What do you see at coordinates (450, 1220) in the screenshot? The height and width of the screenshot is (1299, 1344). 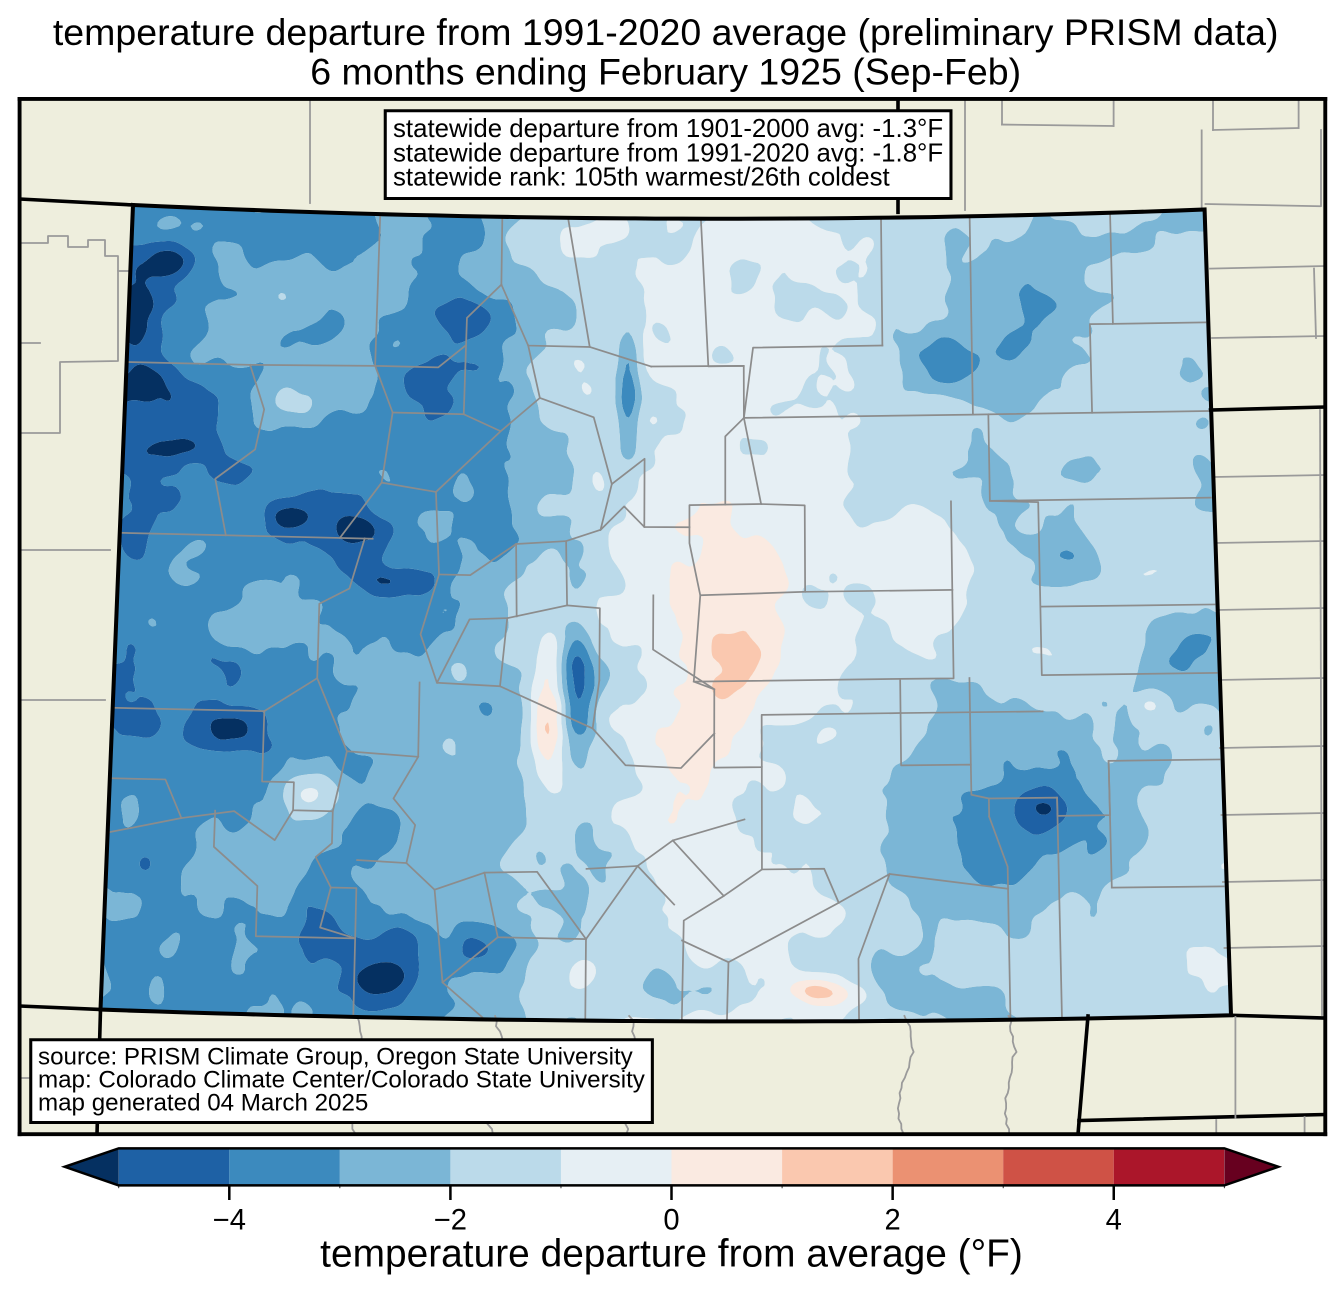 I see `svg-text: −2` at bounding box center [450, 1220].